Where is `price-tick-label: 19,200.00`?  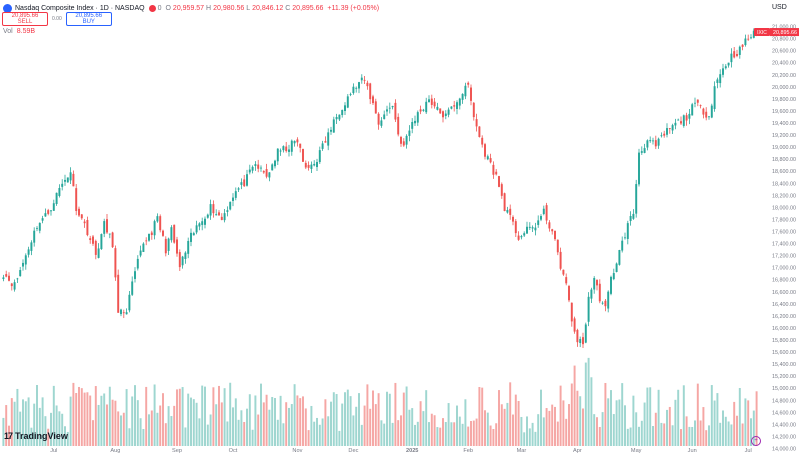 price-tick-label: 19,200.00 is located at coordinates (784, 136).